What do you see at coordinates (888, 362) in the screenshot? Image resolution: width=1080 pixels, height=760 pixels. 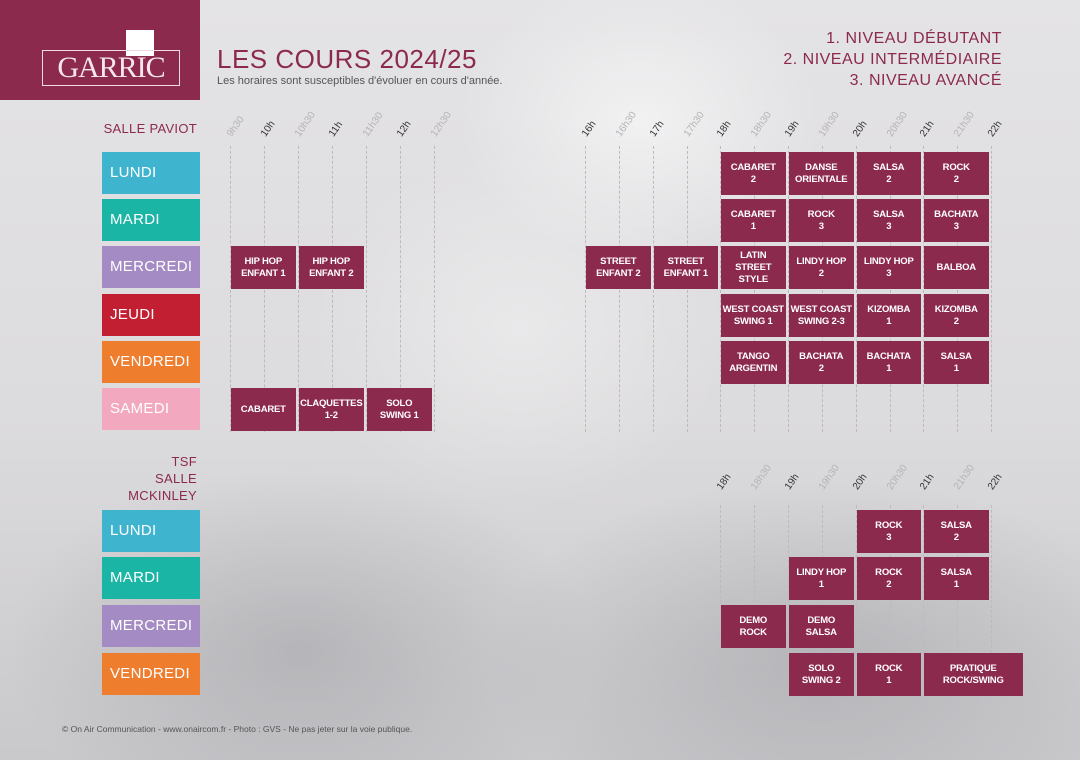 I see `class-slot: BACHATA 1` at bounding box center [888, 362].